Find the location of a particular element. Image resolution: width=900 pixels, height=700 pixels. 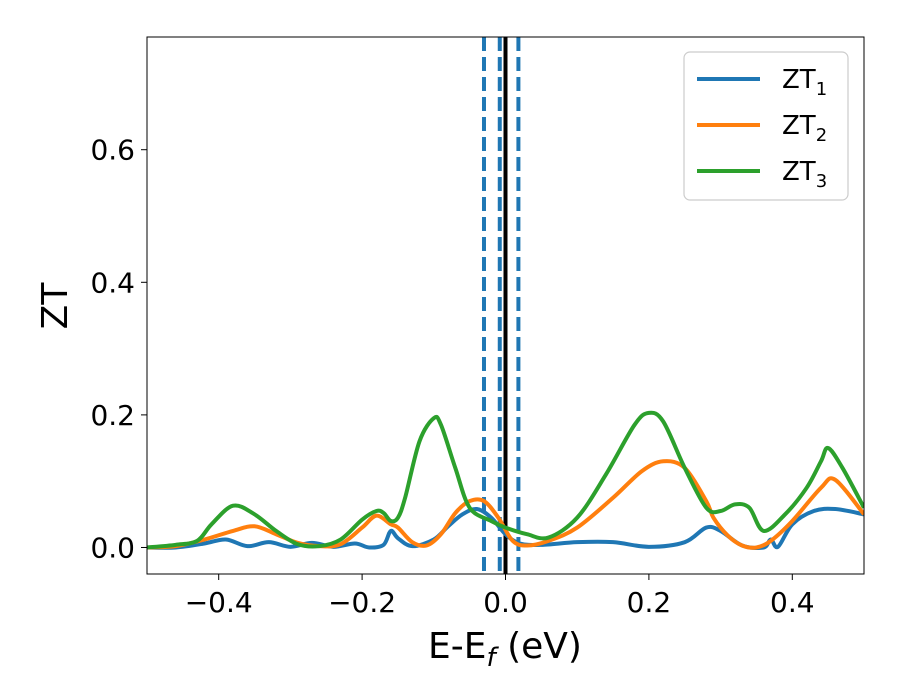

x-axis-ticks: −0.4 −0.2 0.0 0.2 0.4 is located at coordinates (500, 596).